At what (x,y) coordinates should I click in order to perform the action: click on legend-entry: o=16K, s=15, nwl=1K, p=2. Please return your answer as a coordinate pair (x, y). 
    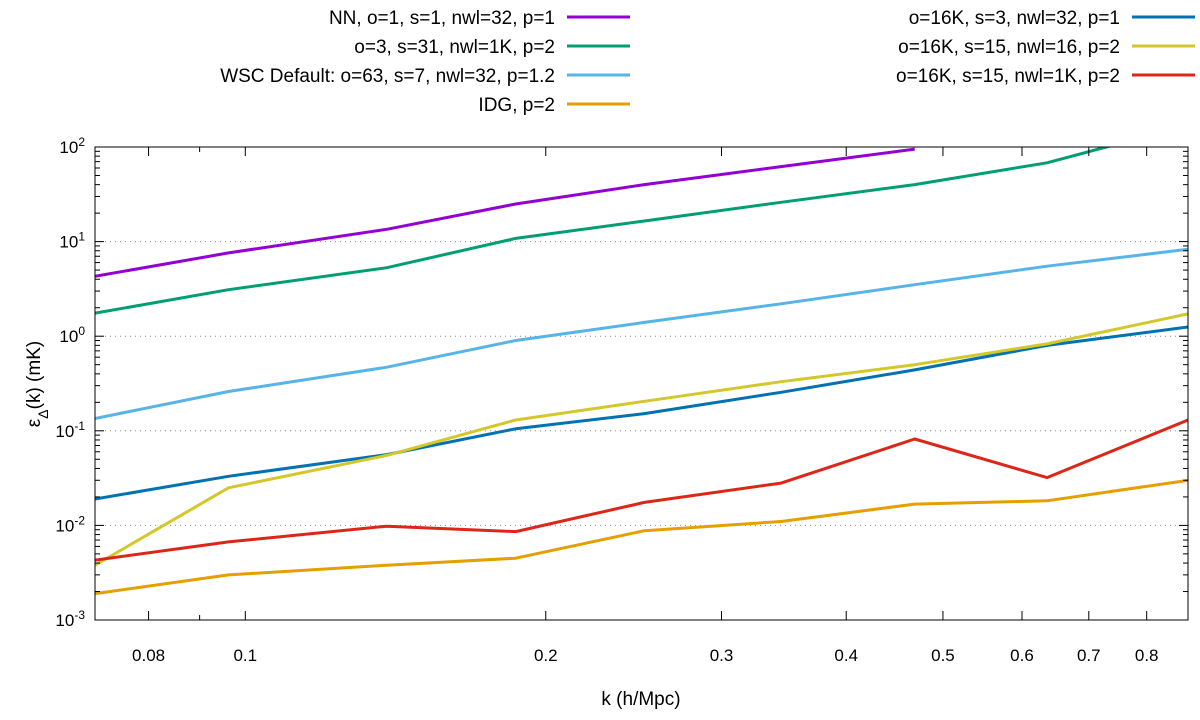
    Looking at the image, I should click on (1045, 76).